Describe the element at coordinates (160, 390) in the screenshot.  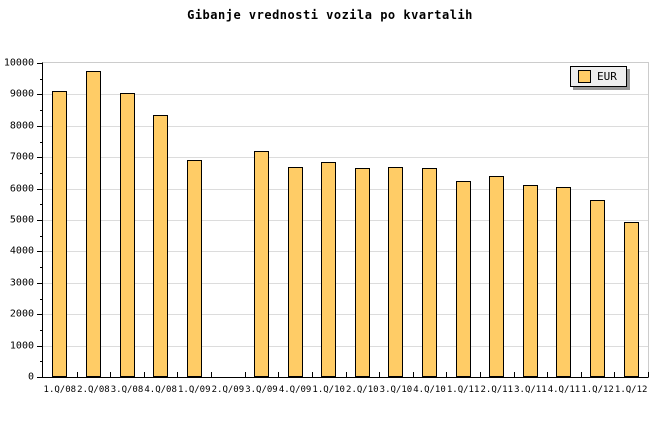
I see `x-axis-label: 4.Q/08` at that location.